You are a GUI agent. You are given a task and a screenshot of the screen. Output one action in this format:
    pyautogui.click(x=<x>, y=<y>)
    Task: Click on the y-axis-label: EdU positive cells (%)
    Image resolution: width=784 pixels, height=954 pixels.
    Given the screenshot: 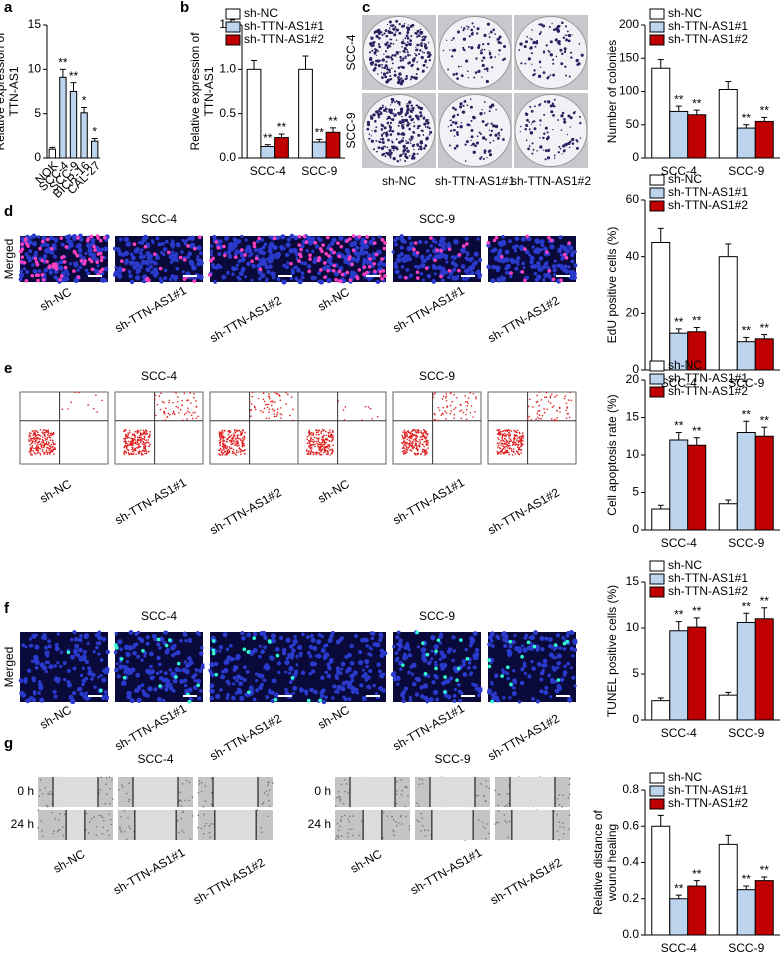 What is the action you would take?
    pyautogui.click(x=612, y=285)
    